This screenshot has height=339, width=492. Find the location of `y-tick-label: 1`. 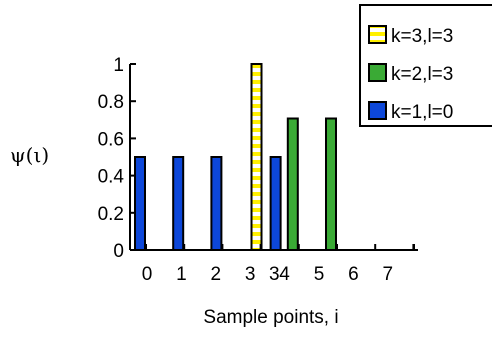

y-tick-label: 1 is located at coordinates (118, 65).